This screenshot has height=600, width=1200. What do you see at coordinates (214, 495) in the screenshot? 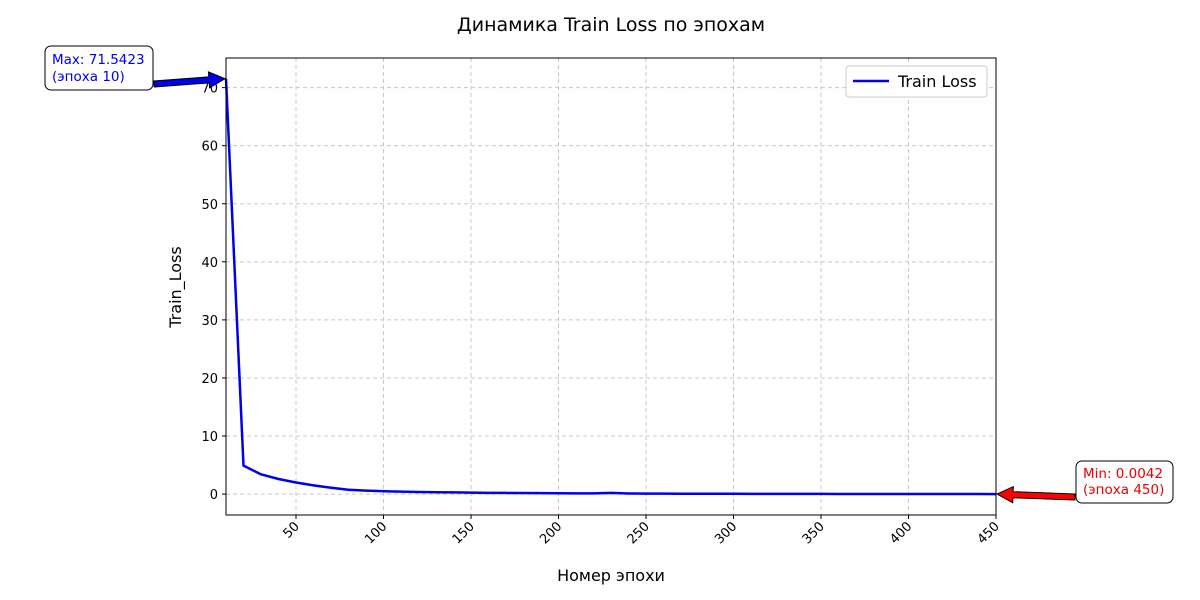
I see `y-tick-label: 0` at bounding box center [214, 495].